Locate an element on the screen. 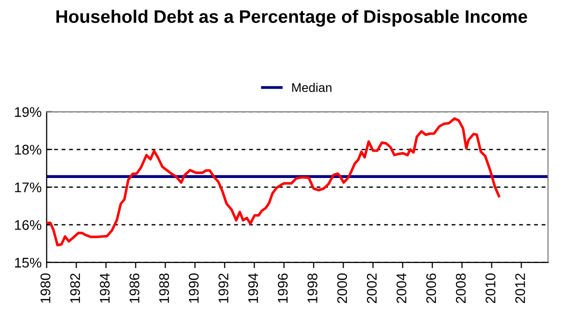  x-tick-label: 2002 is located at coordinates (371, 289).